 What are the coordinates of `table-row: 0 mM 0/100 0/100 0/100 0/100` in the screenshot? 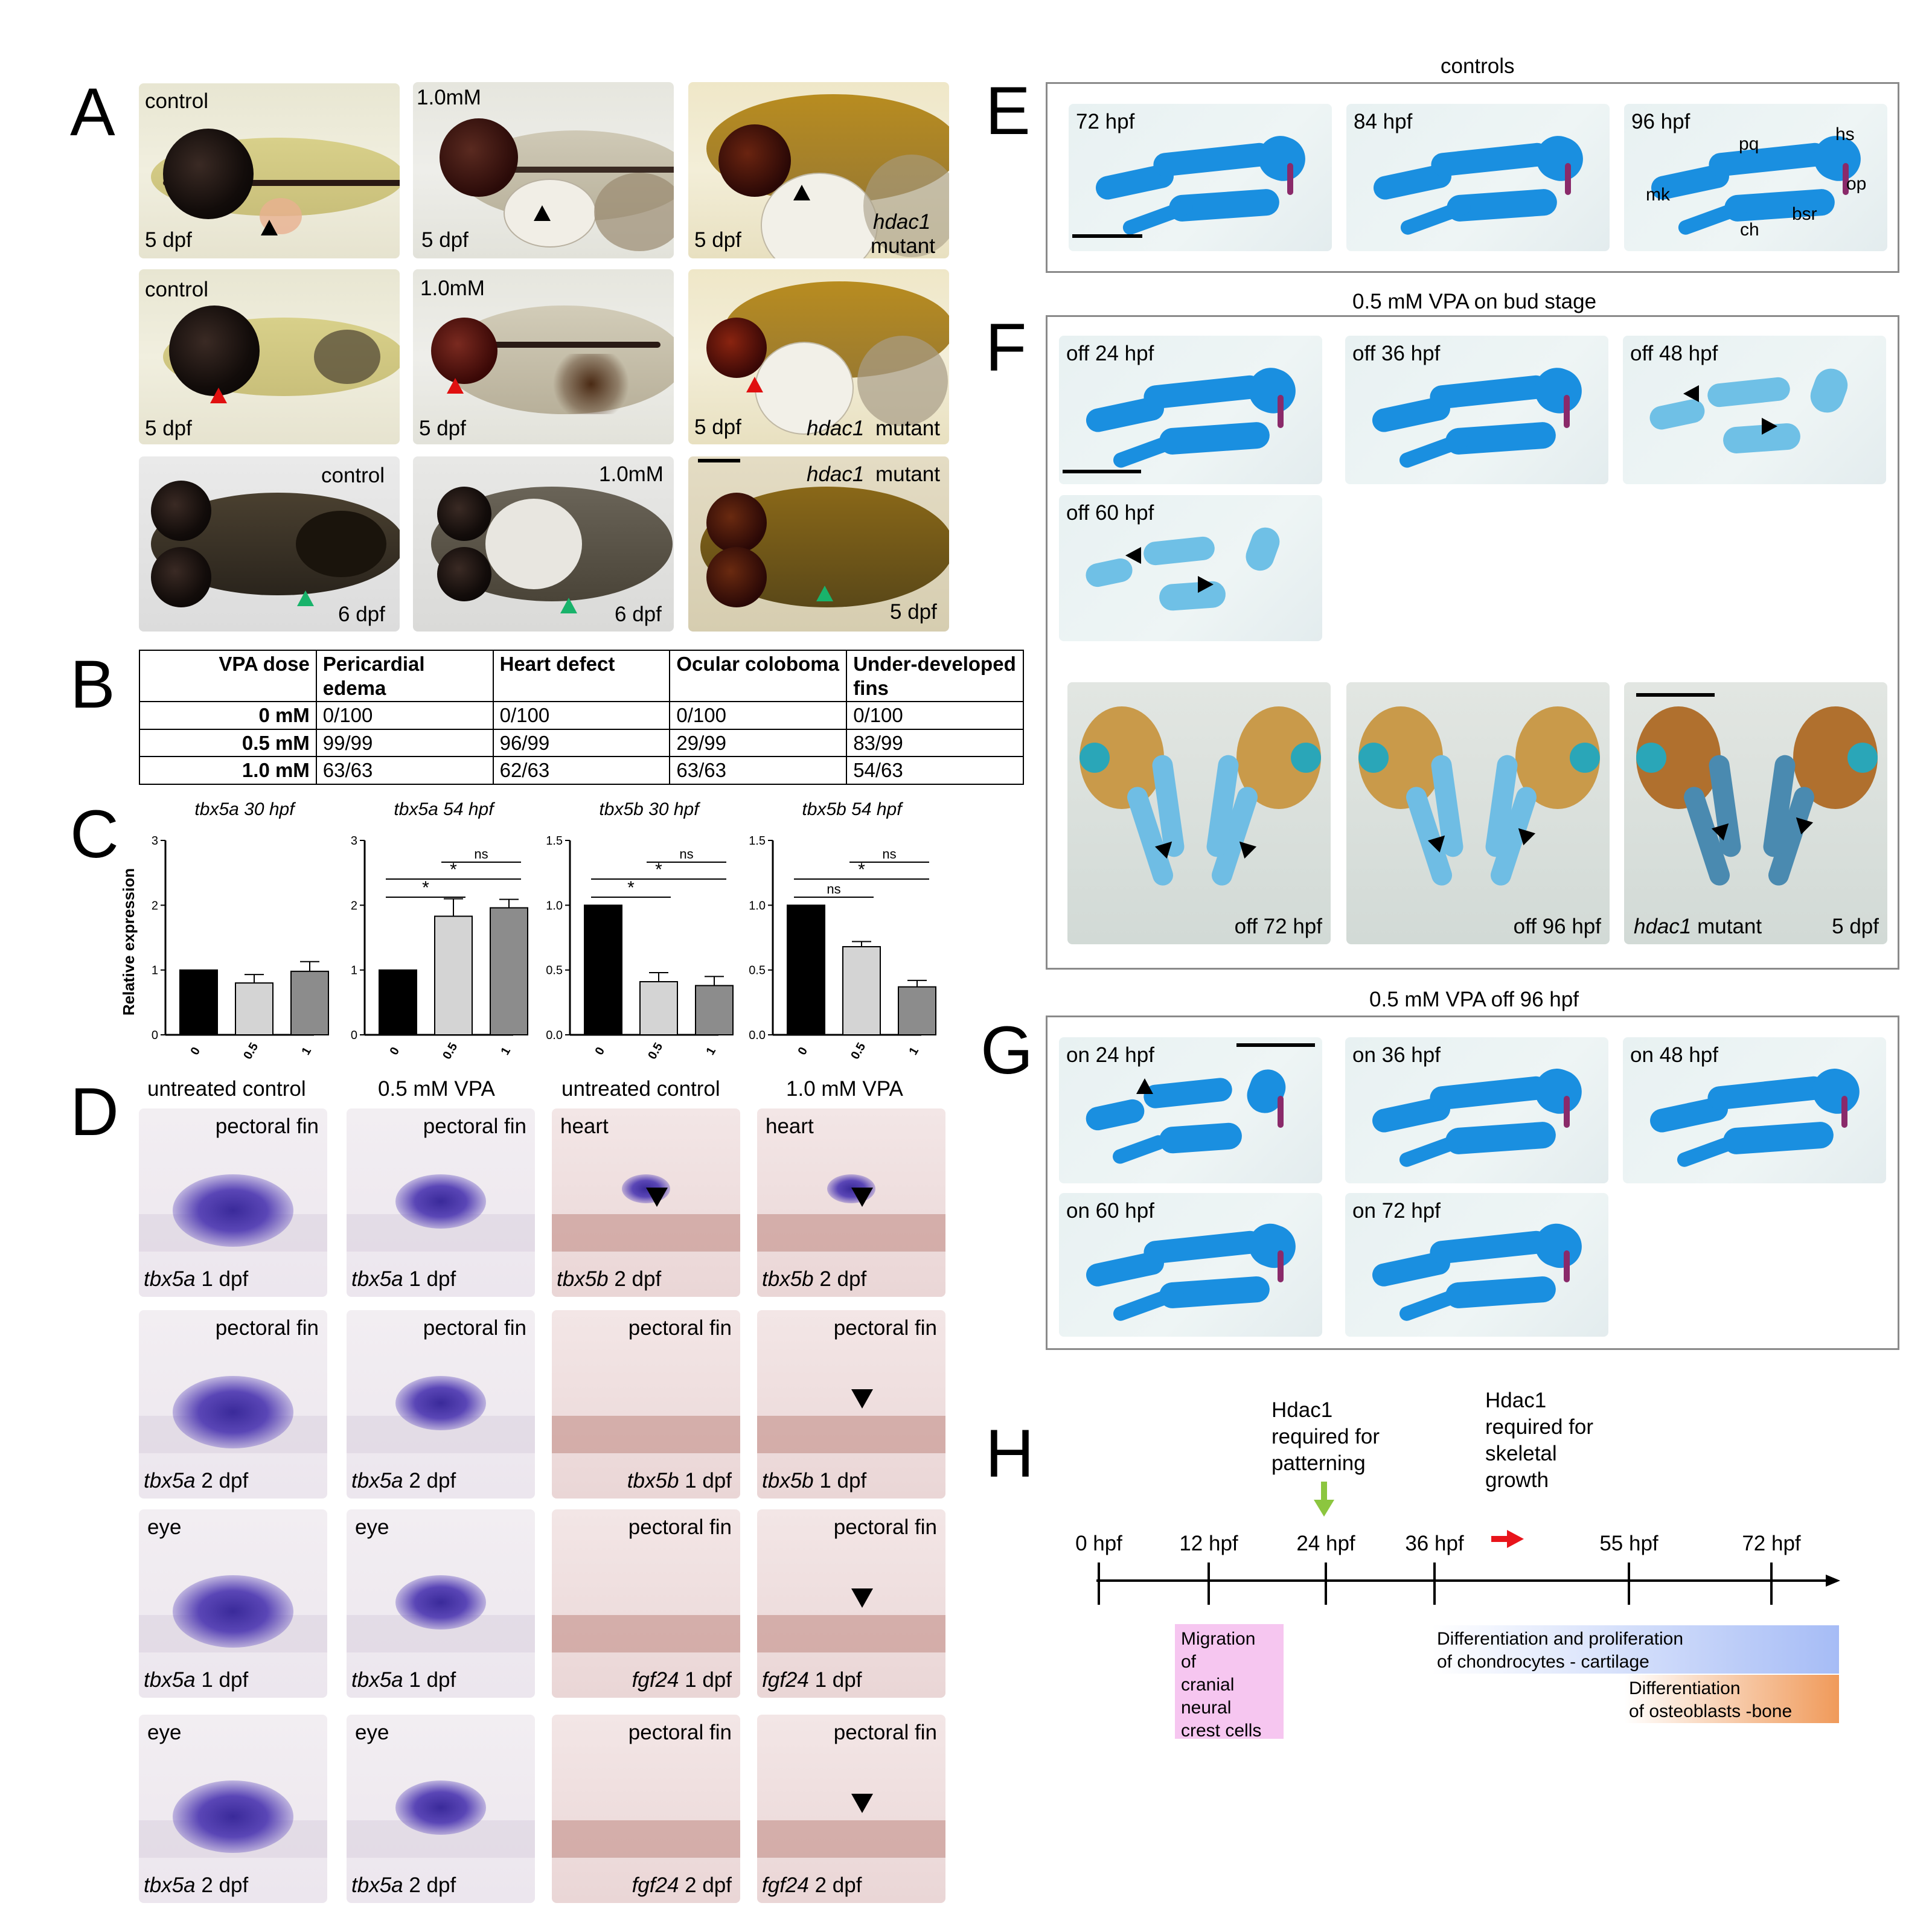 It's located at (581, 715).